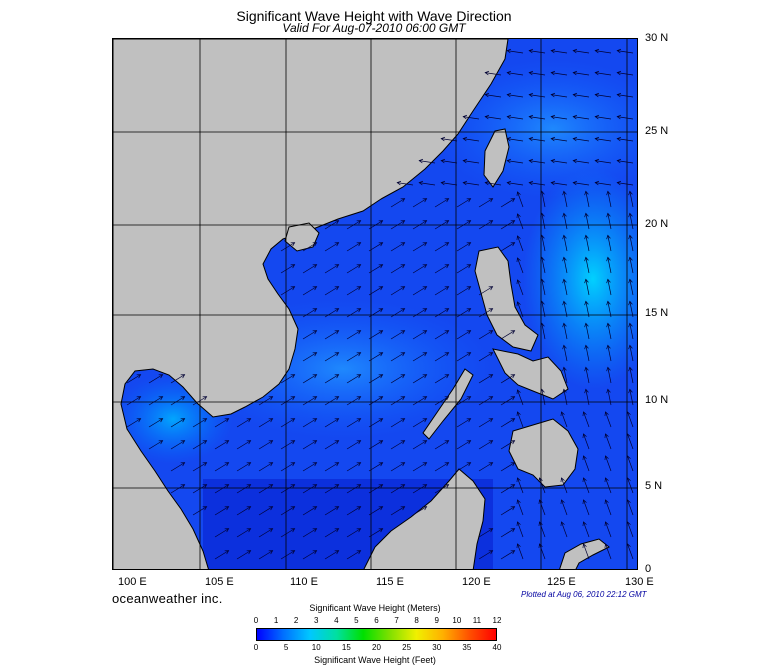 This screenshot has width=775, height=665. Describe the element at coordinates (654, 486) in the screenshot. I see `lat-label-5n: 5 N` at that location.